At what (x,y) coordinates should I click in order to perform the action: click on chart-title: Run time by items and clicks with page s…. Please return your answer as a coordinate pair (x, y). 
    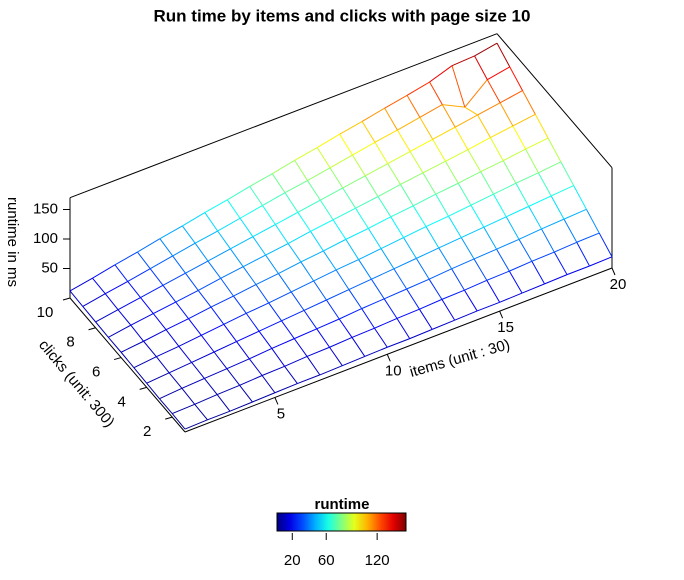
    Looking at the image, I should click on (342, 15).